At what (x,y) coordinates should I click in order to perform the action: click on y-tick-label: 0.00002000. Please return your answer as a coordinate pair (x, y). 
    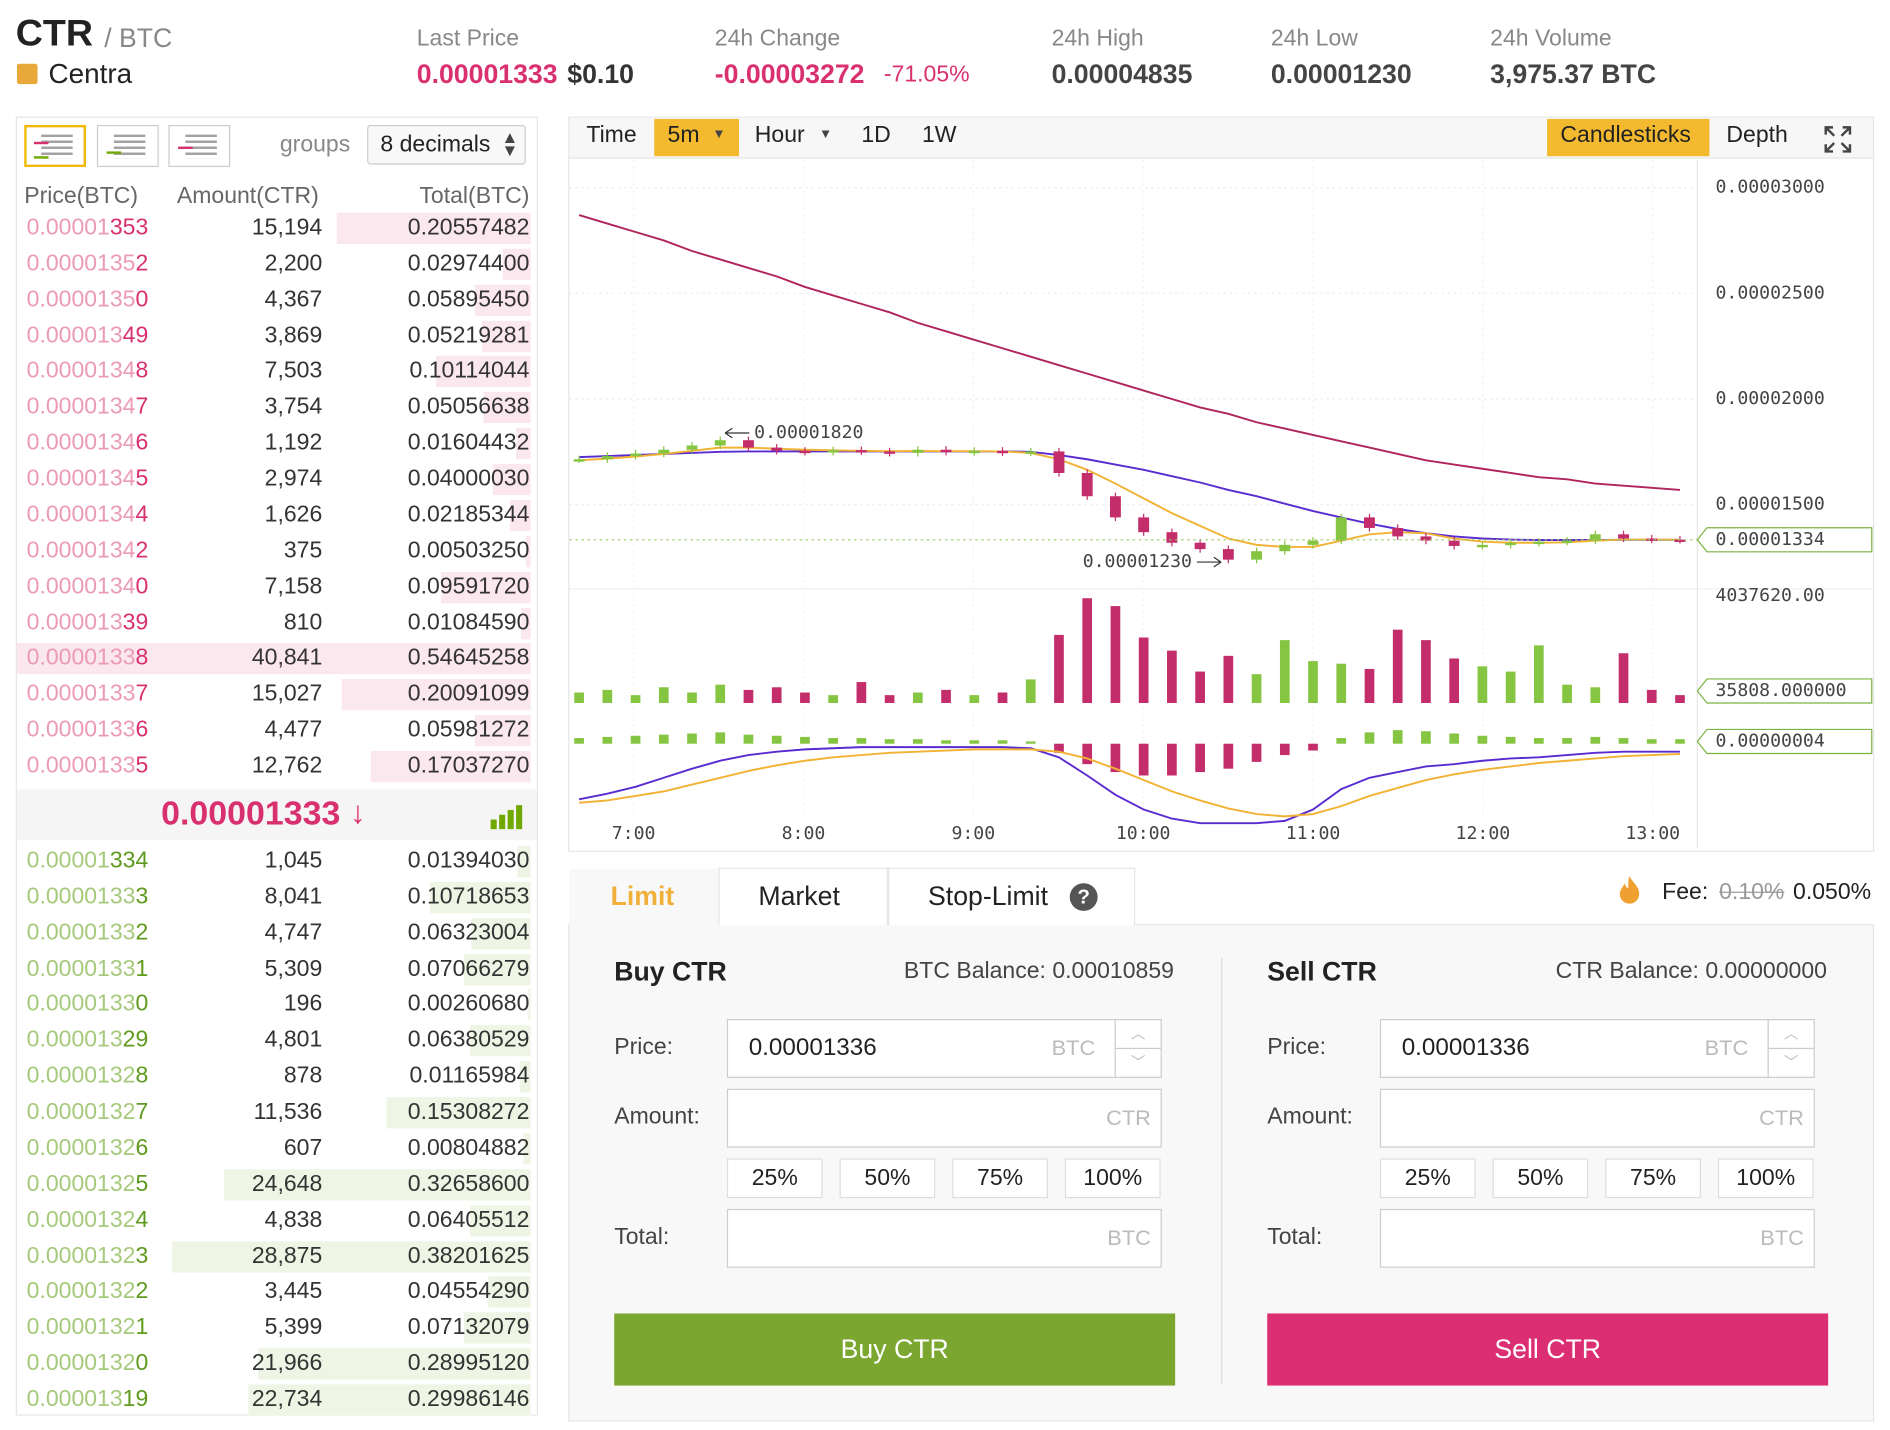
    Looking at the image, I should click on (1769, 398).